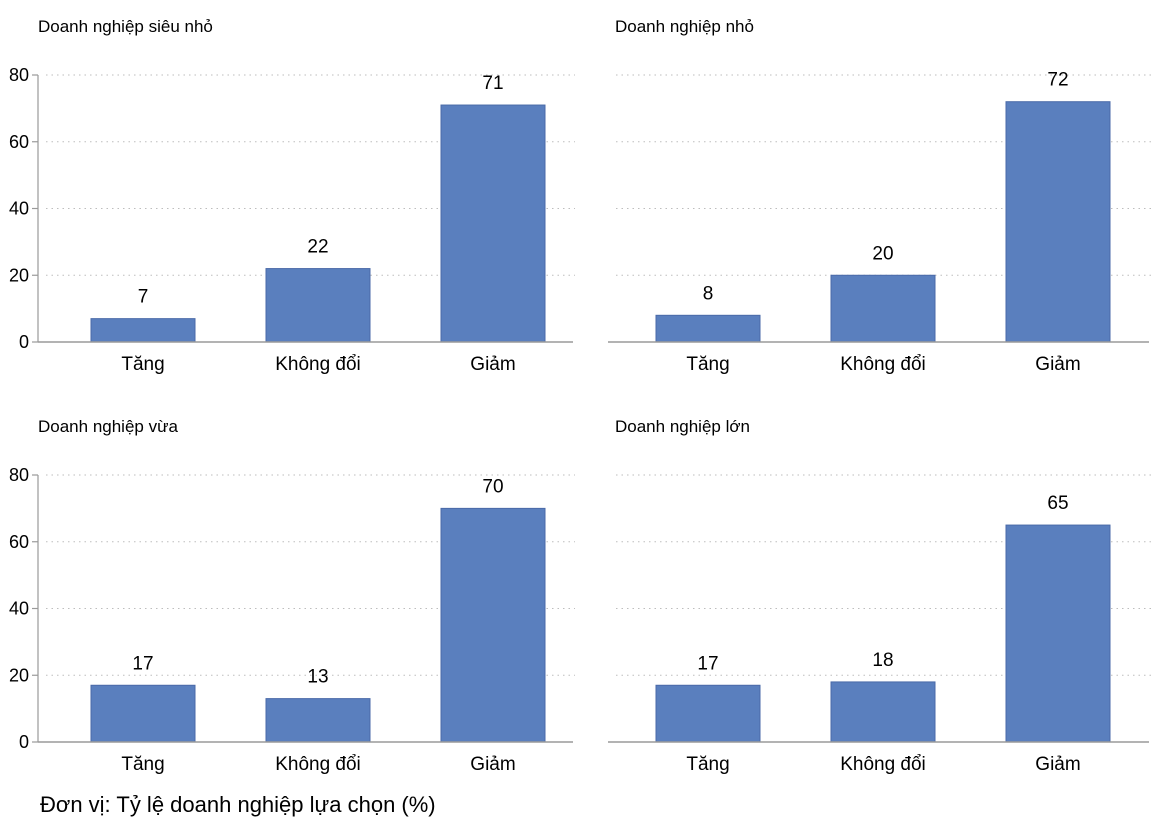  What do you see at coordinates (882, 253) in the screenshot?
I see `data-label: 20` at bounding box center [882, 253].